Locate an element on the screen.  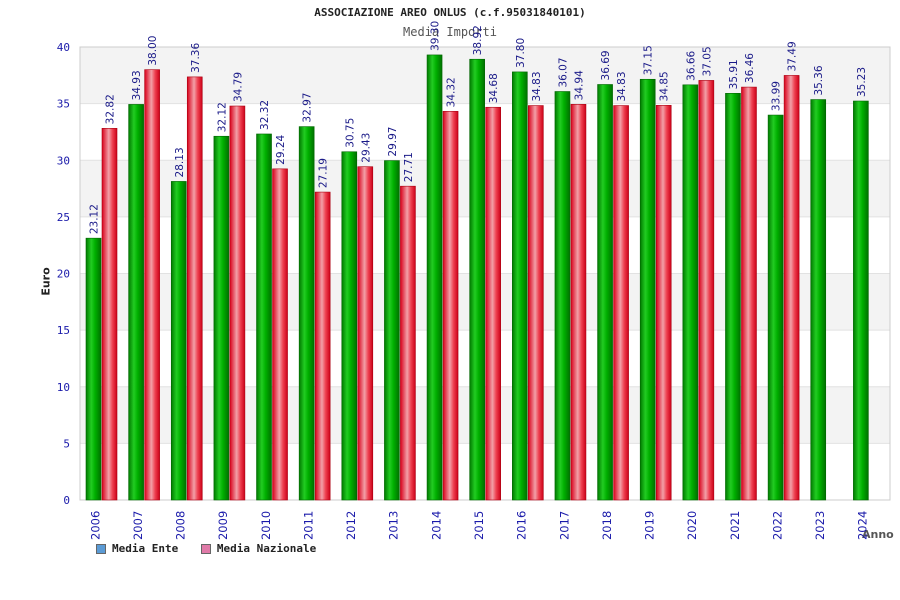
bar-value-label: 34.68 is located at coordinates (494, 88).